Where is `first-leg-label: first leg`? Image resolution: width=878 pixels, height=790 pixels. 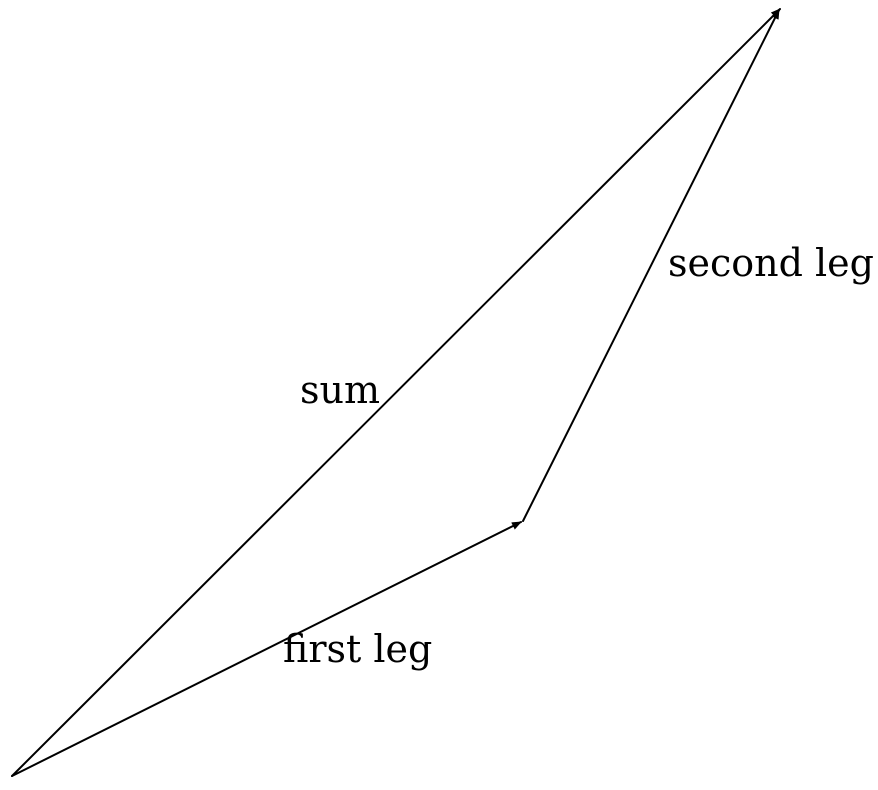 first-leg-label: first leg is located at coordinates (357, 649).